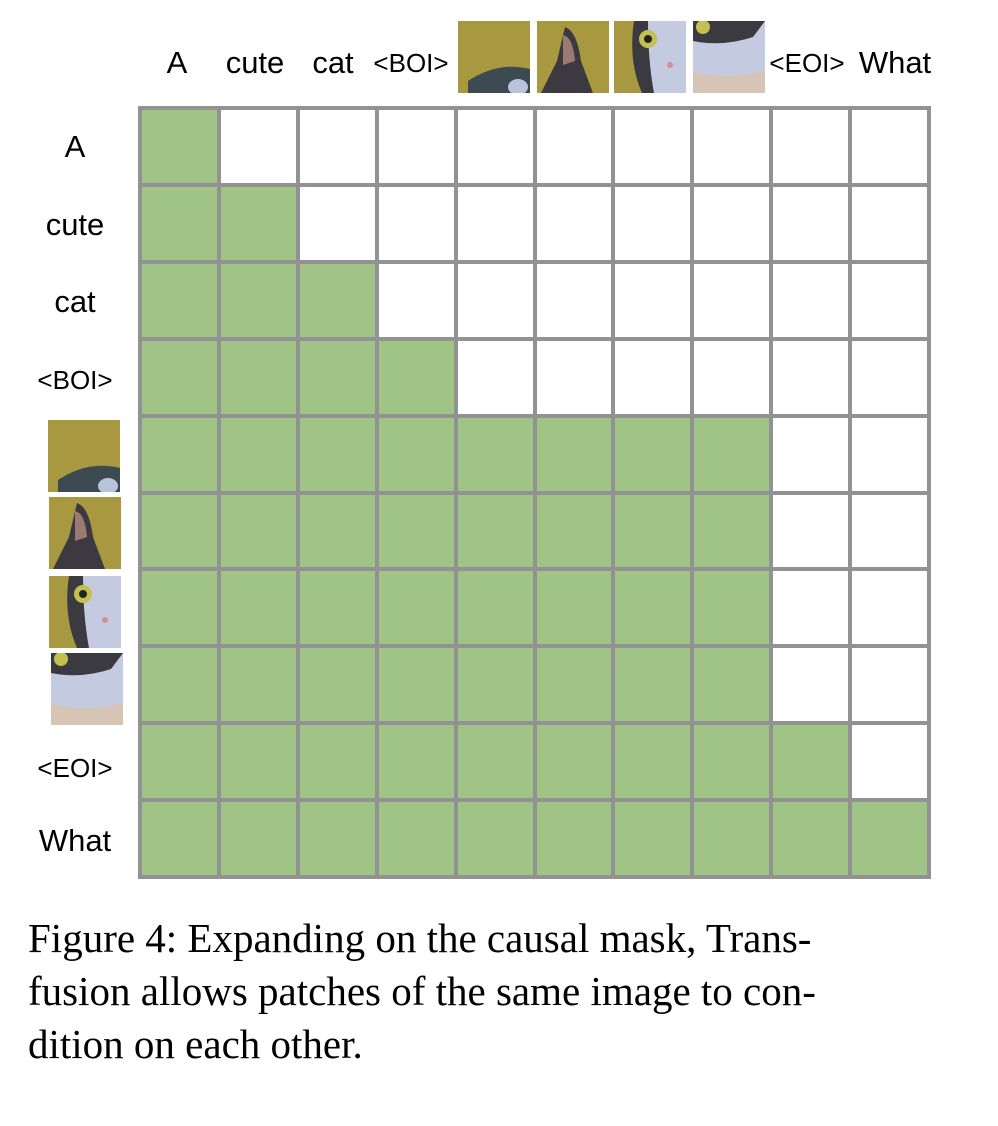 The image size is (998, 1126). Describe the element at coordinates (177, 62) in the screenshot. I see `col-label-a: A` at that location.